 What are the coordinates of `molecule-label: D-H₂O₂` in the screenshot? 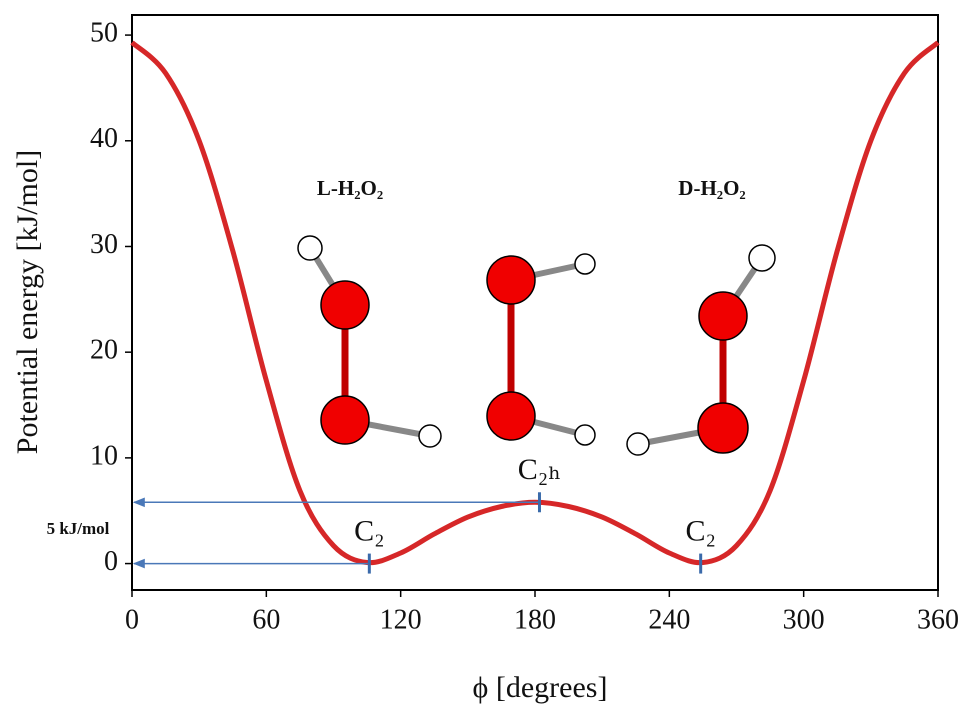 It's located at (711, 188).